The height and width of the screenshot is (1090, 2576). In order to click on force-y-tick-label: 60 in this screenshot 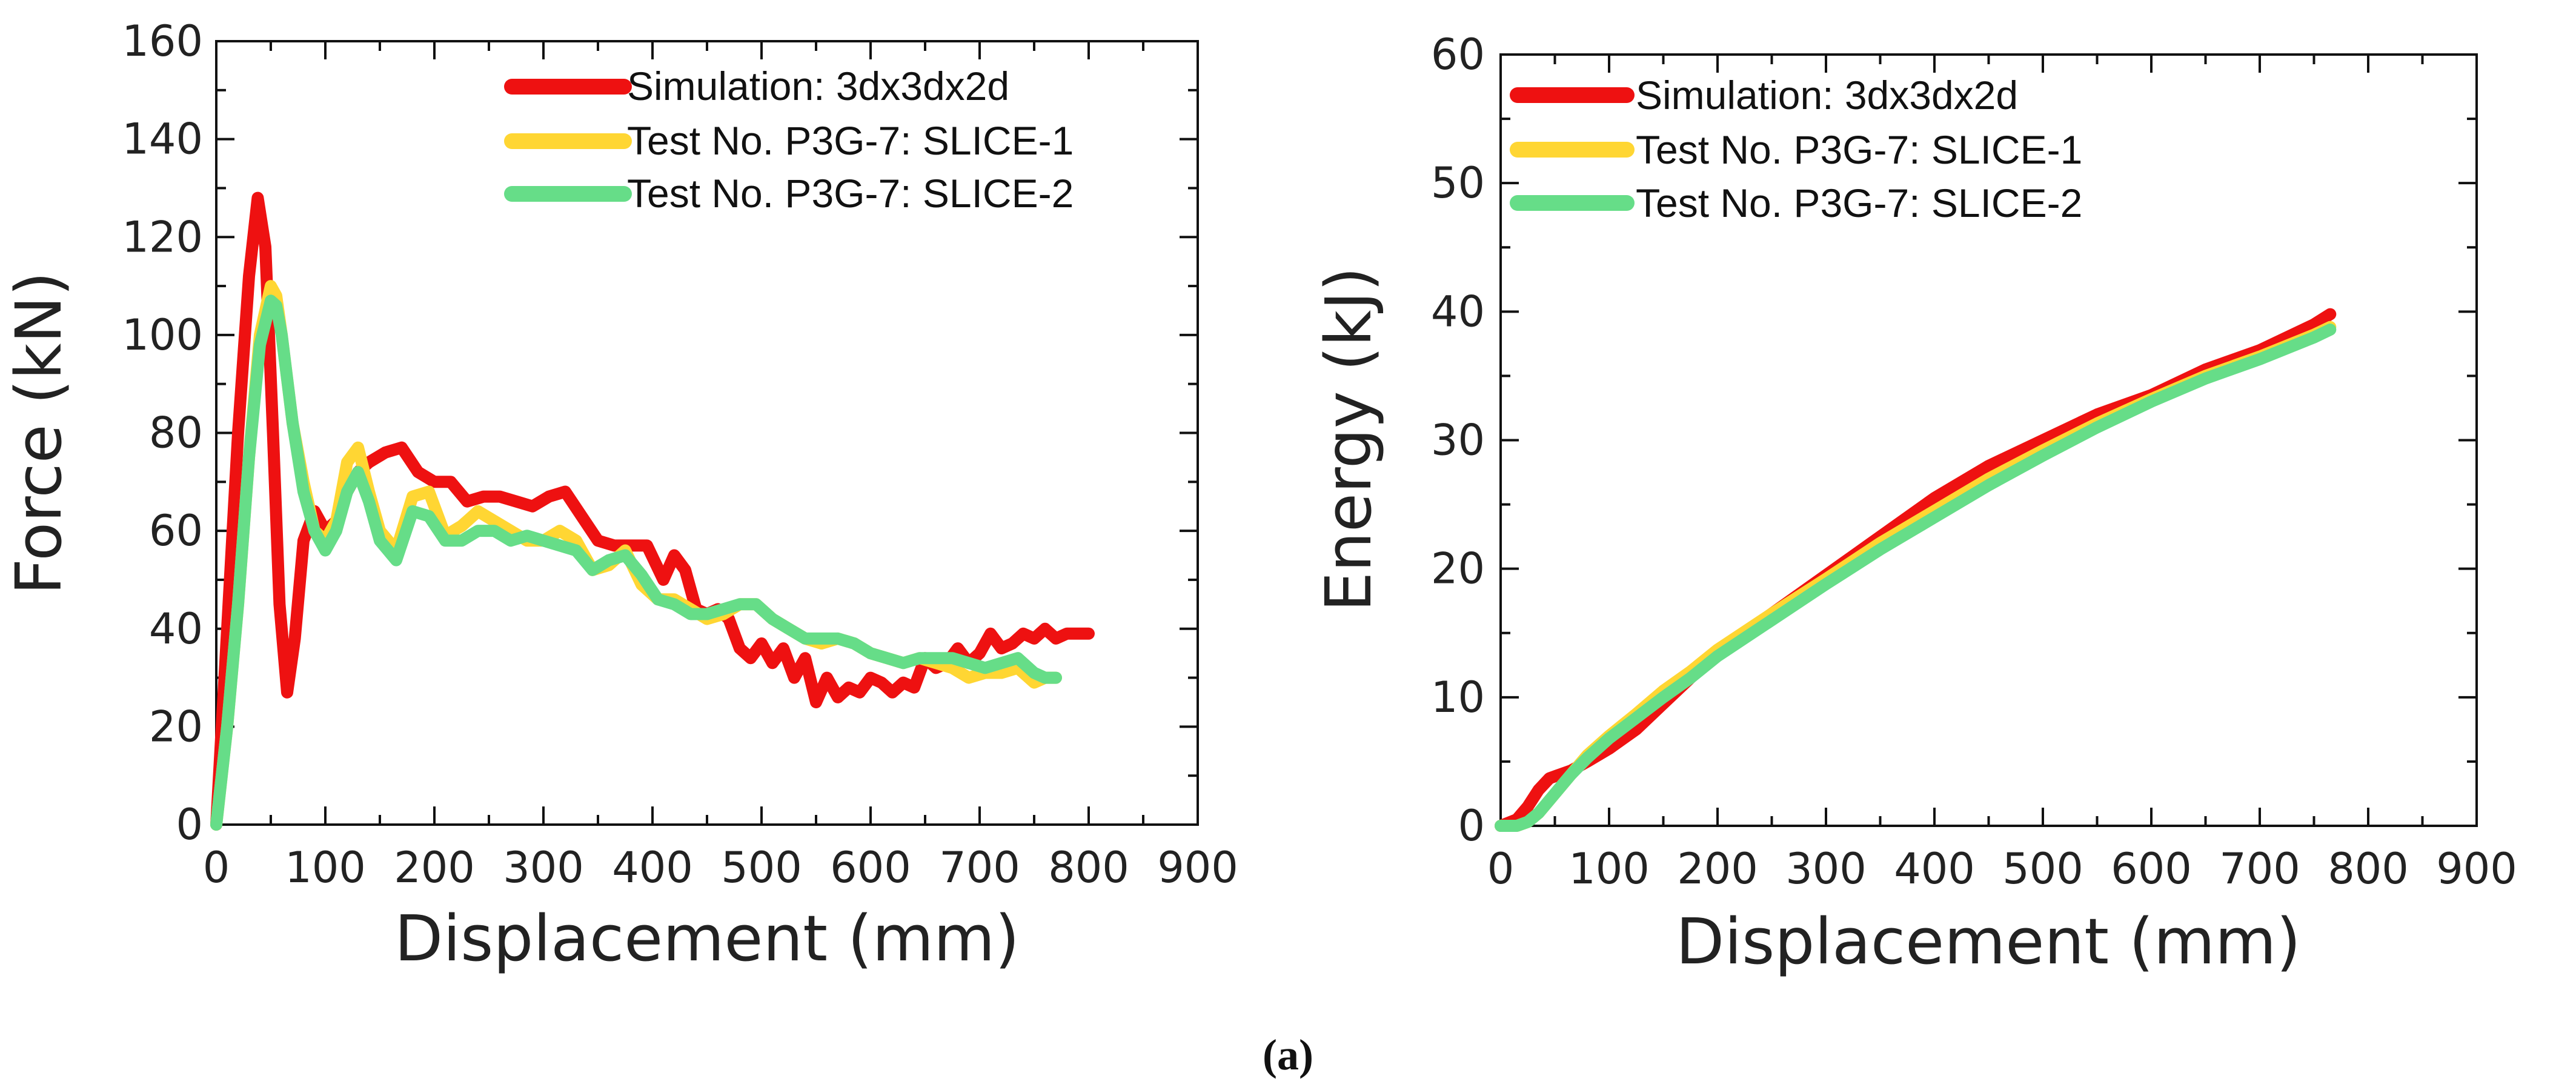, I will do `click(176, 531)`.